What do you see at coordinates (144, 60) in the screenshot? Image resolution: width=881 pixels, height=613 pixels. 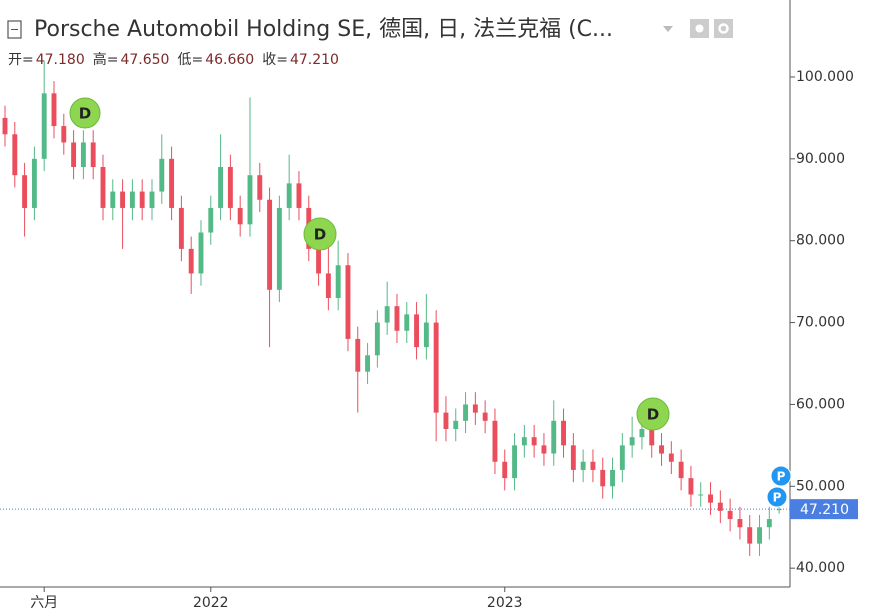 I see `ohlc-value: 47.650` at bounding box center [144, 60].